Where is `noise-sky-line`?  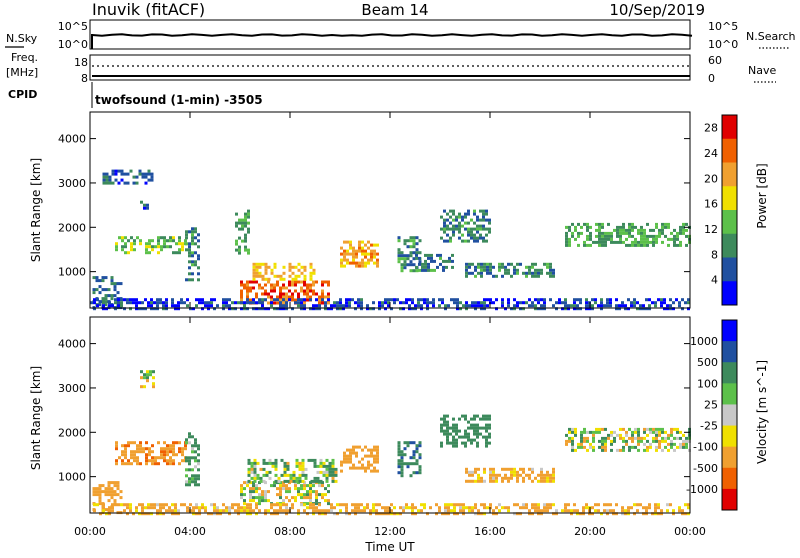 noise-sky-line is located at coordinates (392, 35).